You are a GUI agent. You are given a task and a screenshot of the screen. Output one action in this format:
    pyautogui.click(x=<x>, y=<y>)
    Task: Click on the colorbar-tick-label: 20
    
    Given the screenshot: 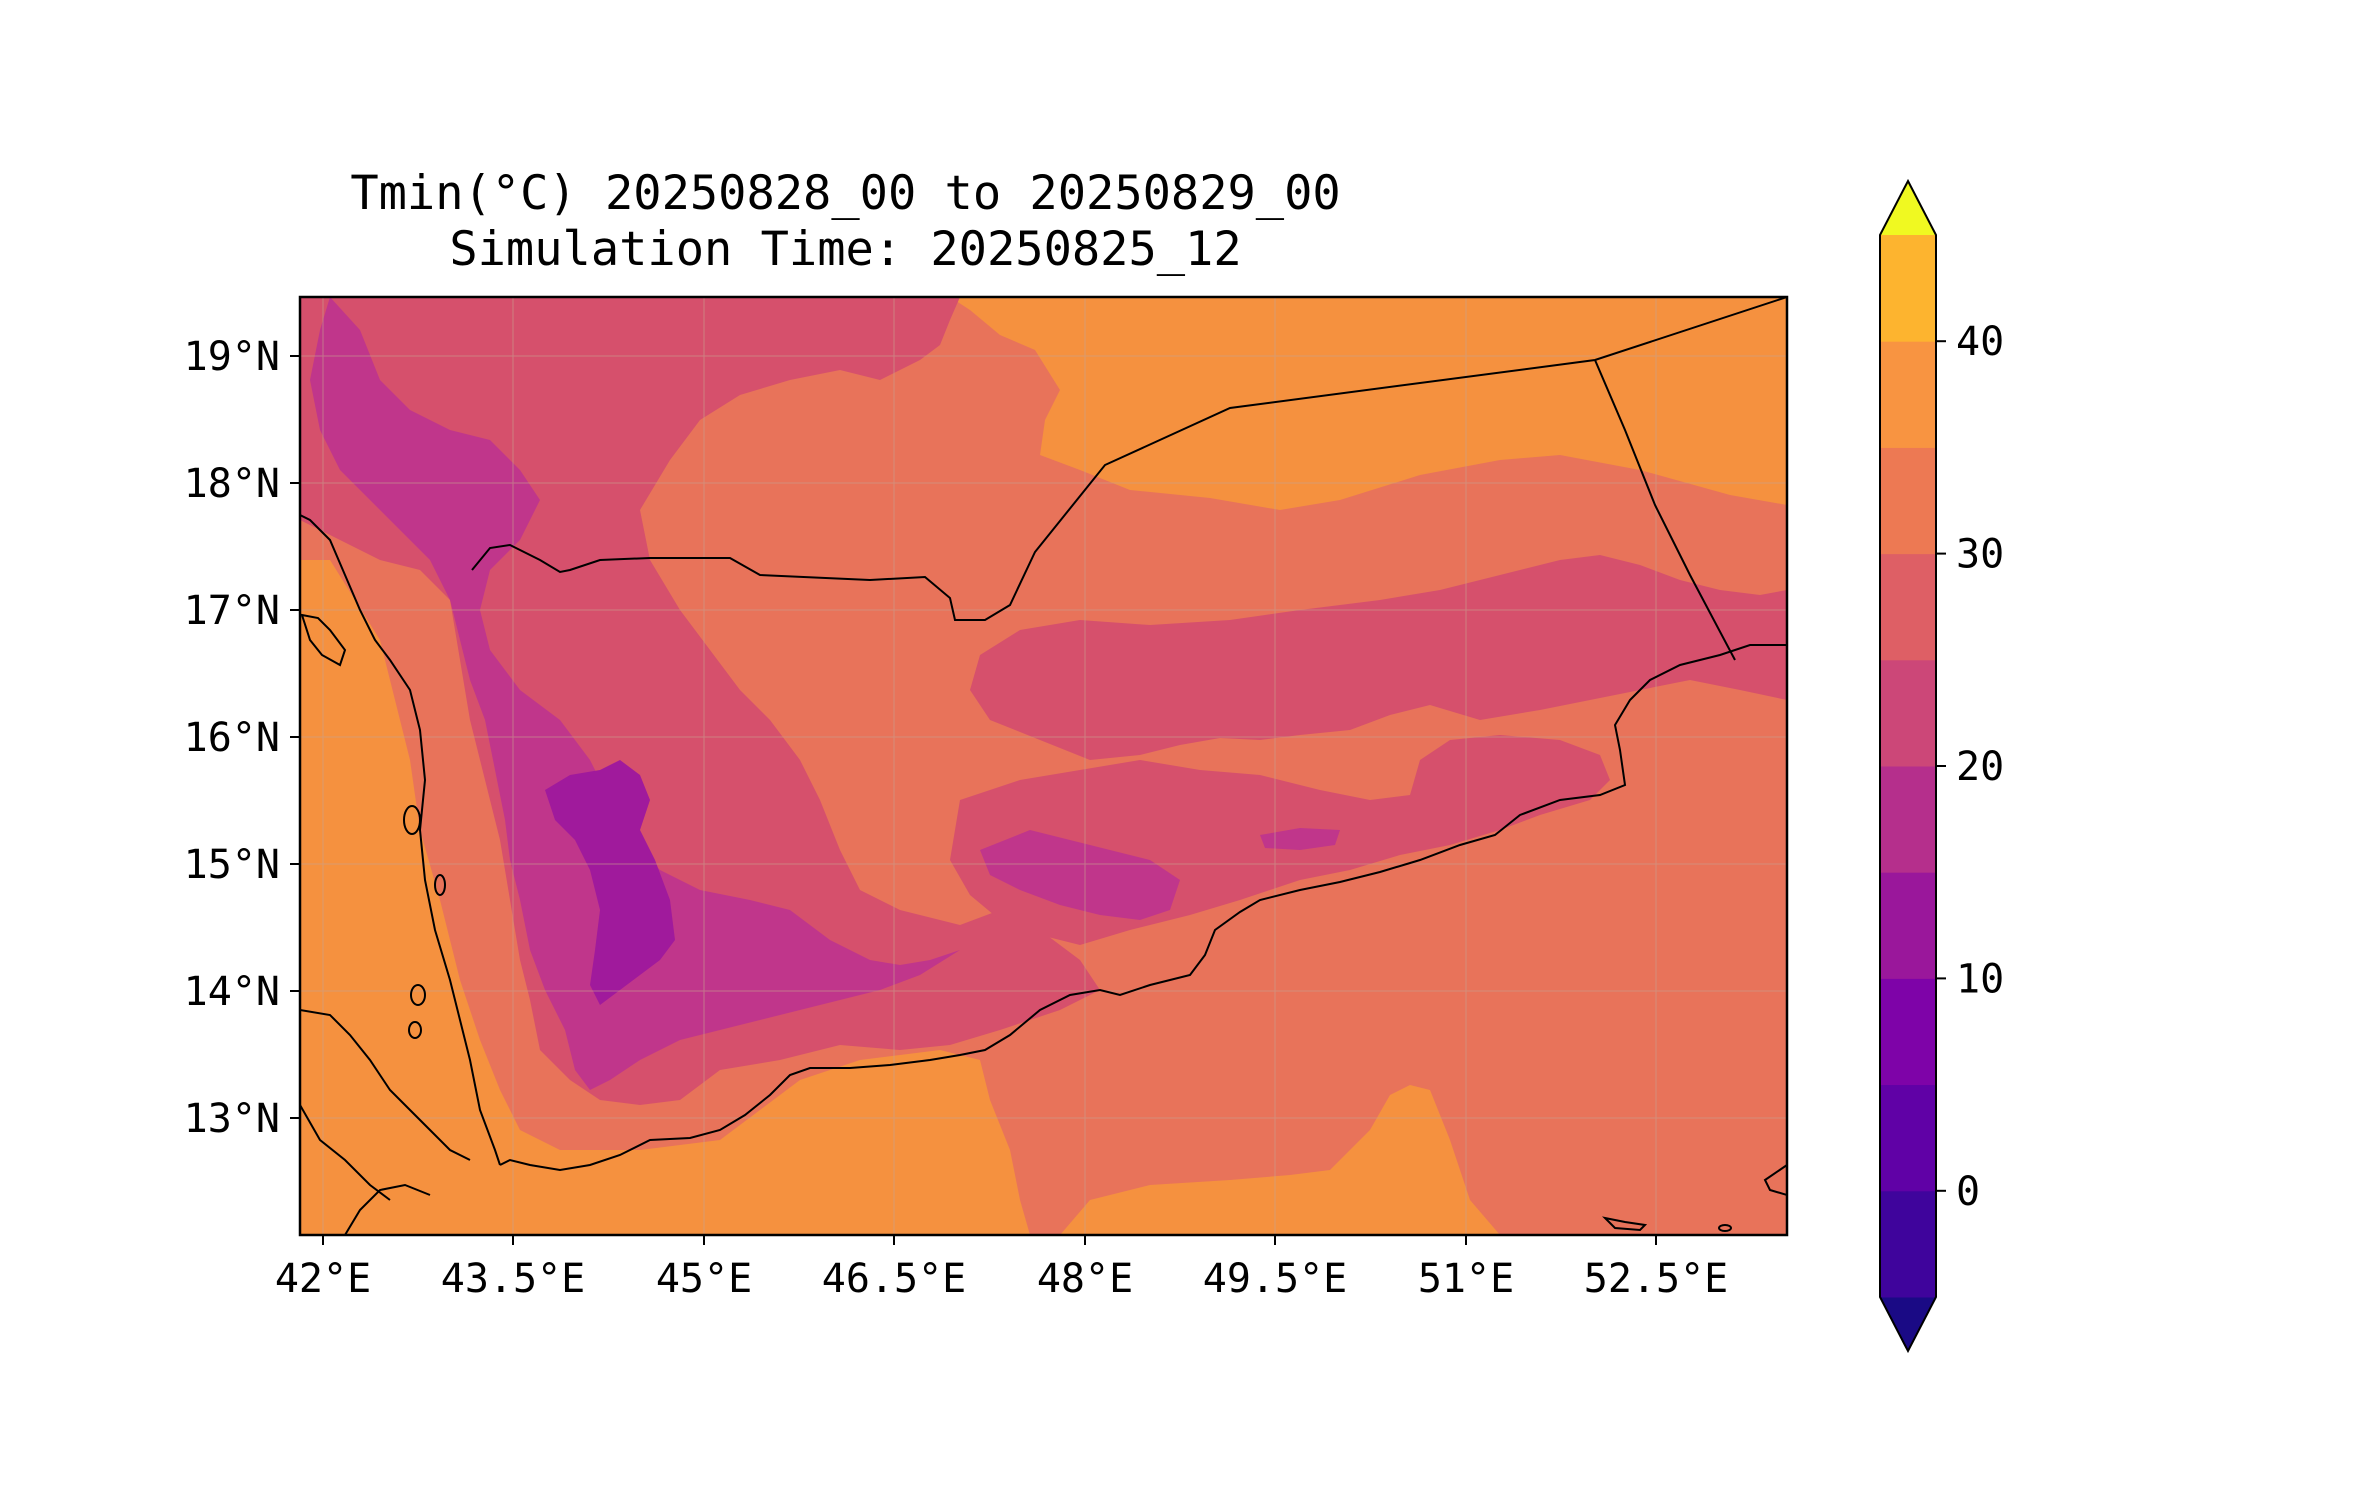 What is the action you would take?
    pyautogui.click(x=1980, y=767)
    